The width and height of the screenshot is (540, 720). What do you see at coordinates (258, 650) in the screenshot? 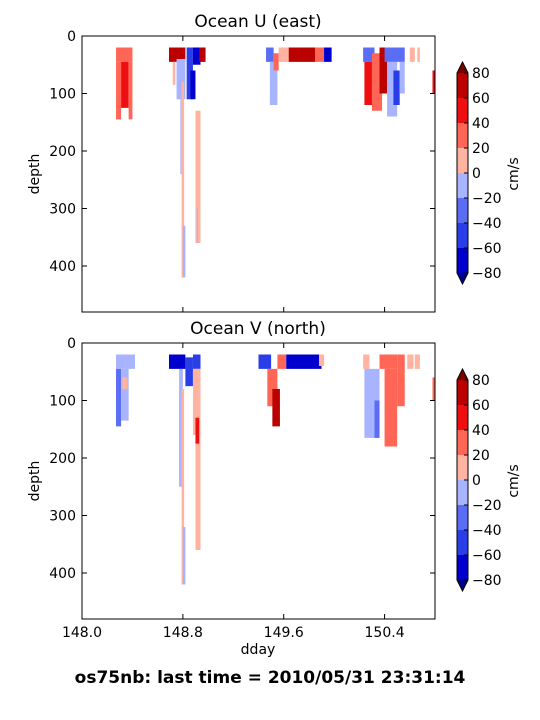
I see `x-axis-label: dday` at bounding box center [258, 650].